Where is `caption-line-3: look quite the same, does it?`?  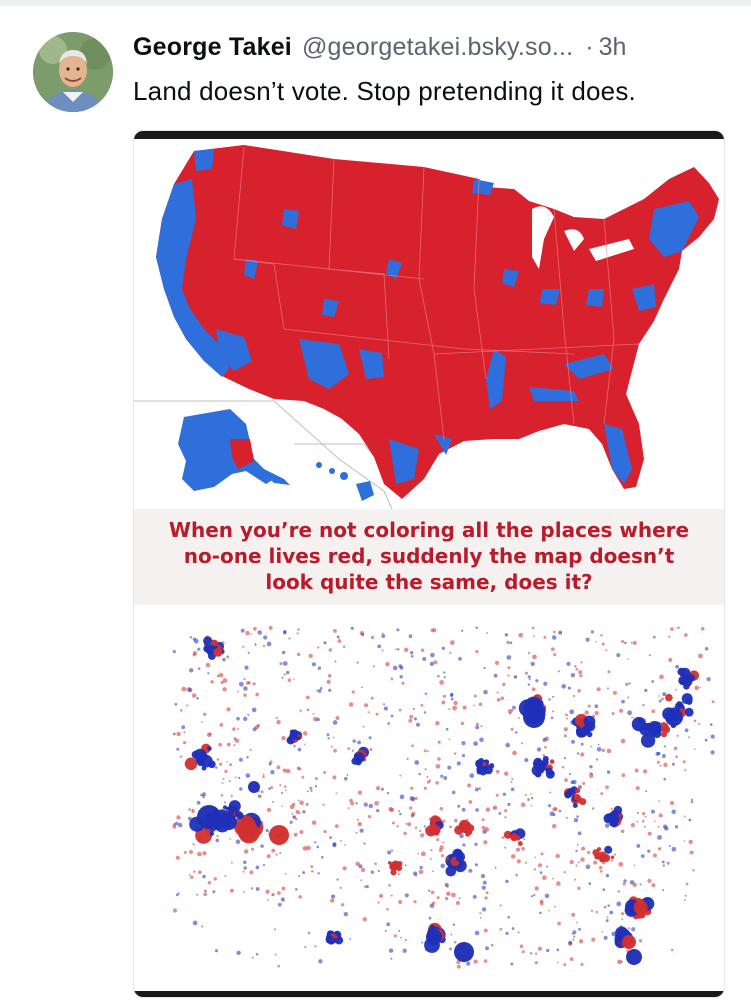
caption-line-3: look quite the same, does it? is located at coordinates (429, 582).